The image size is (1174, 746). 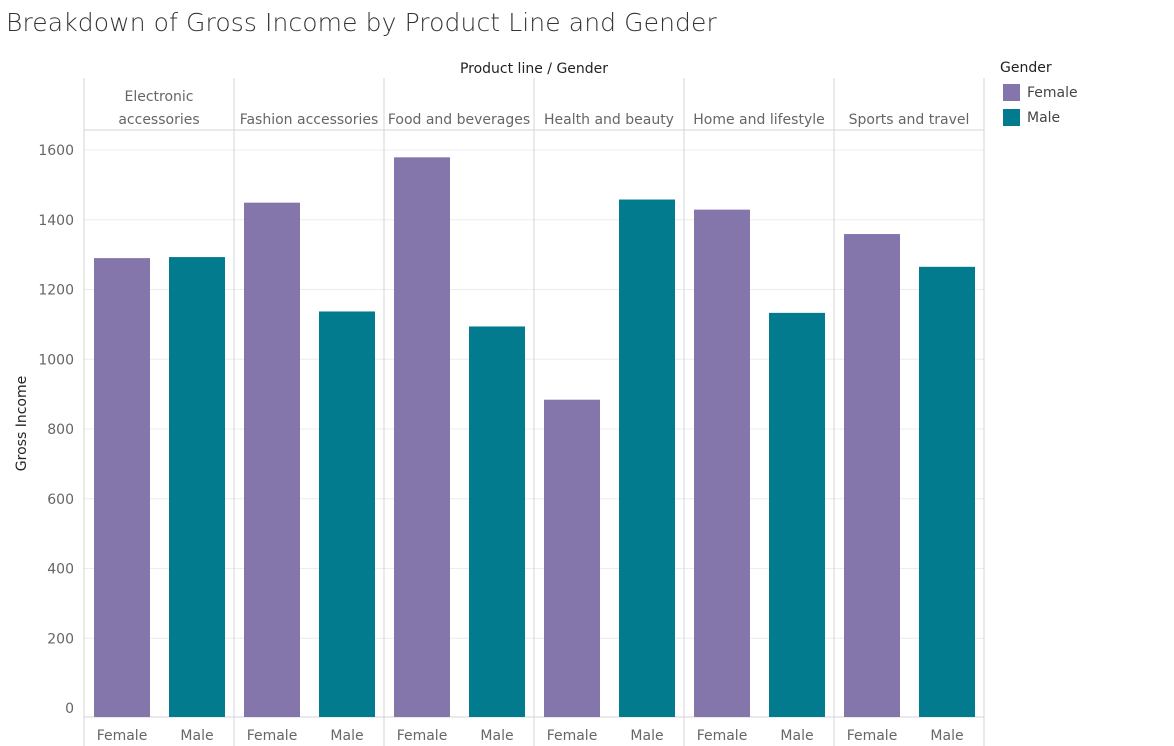 I want to click on legend-item-male: Male, so click(x=1039, y=117).